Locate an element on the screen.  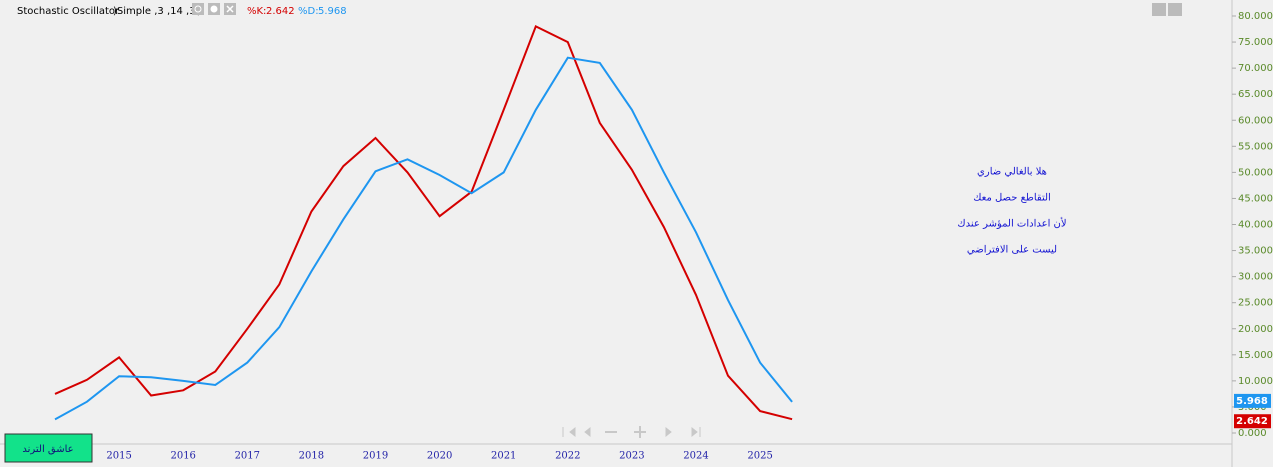
x-tick-label: 2022 is located at coordinates (567, 456).